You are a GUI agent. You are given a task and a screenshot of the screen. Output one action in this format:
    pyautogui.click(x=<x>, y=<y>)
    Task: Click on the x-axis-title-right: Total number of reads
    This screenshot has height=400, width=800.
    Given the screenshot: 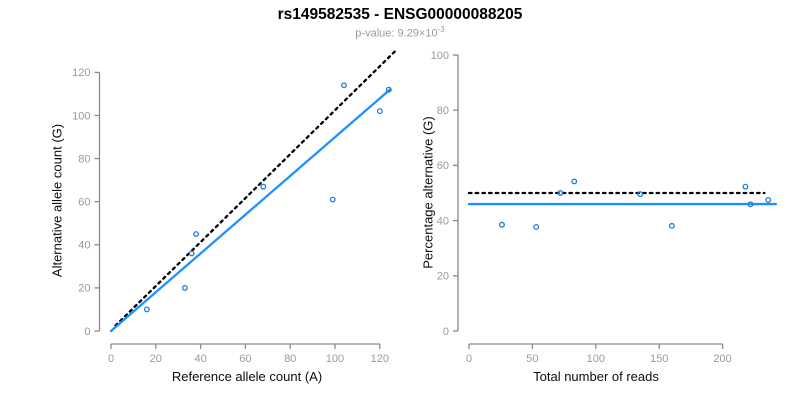 What is the action you would take?
    pyautogui.click(x=596, y=376)
    